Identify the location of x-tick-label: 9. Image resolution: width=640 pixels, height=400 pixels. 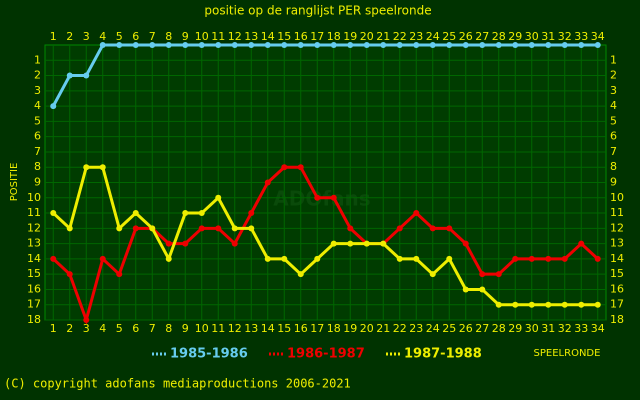
(185, 36).